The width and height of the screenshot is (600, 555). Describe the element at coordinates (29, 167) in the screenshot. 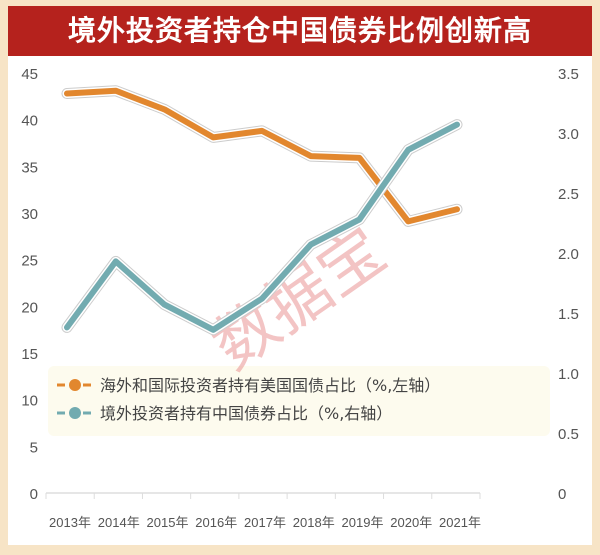

I see `y-left-tick-label: 35` at that location.